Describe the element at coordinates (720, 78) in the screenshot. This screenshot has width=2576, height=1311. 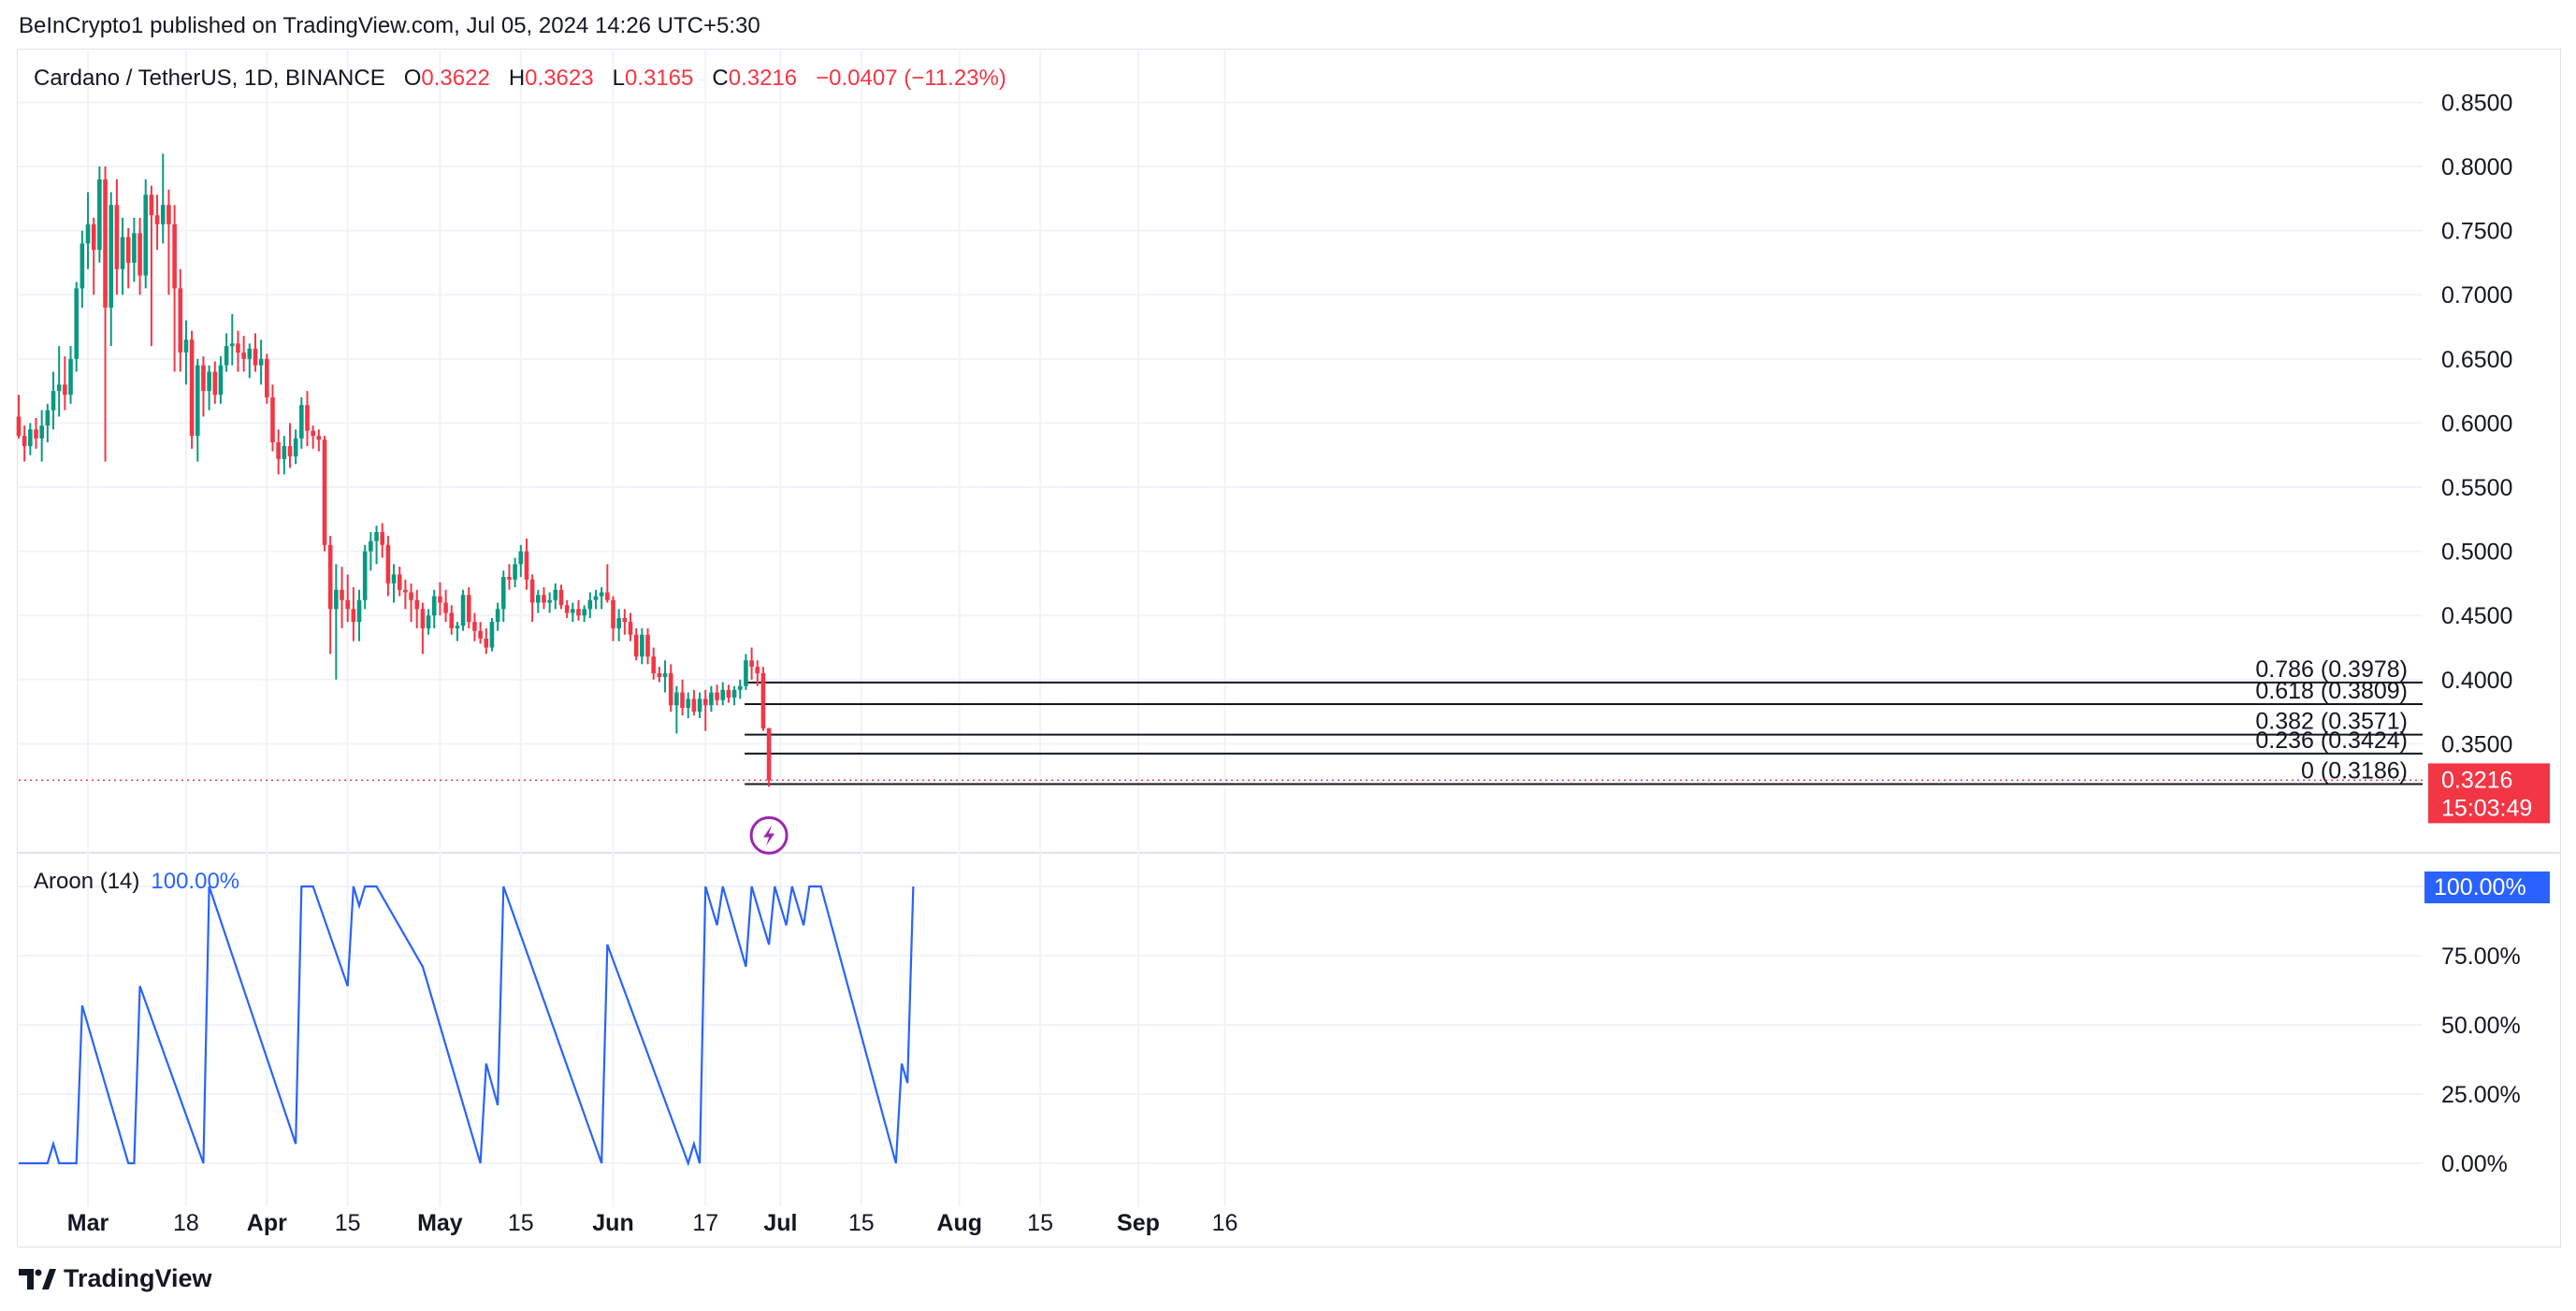
I see `close-label: C` at that location.